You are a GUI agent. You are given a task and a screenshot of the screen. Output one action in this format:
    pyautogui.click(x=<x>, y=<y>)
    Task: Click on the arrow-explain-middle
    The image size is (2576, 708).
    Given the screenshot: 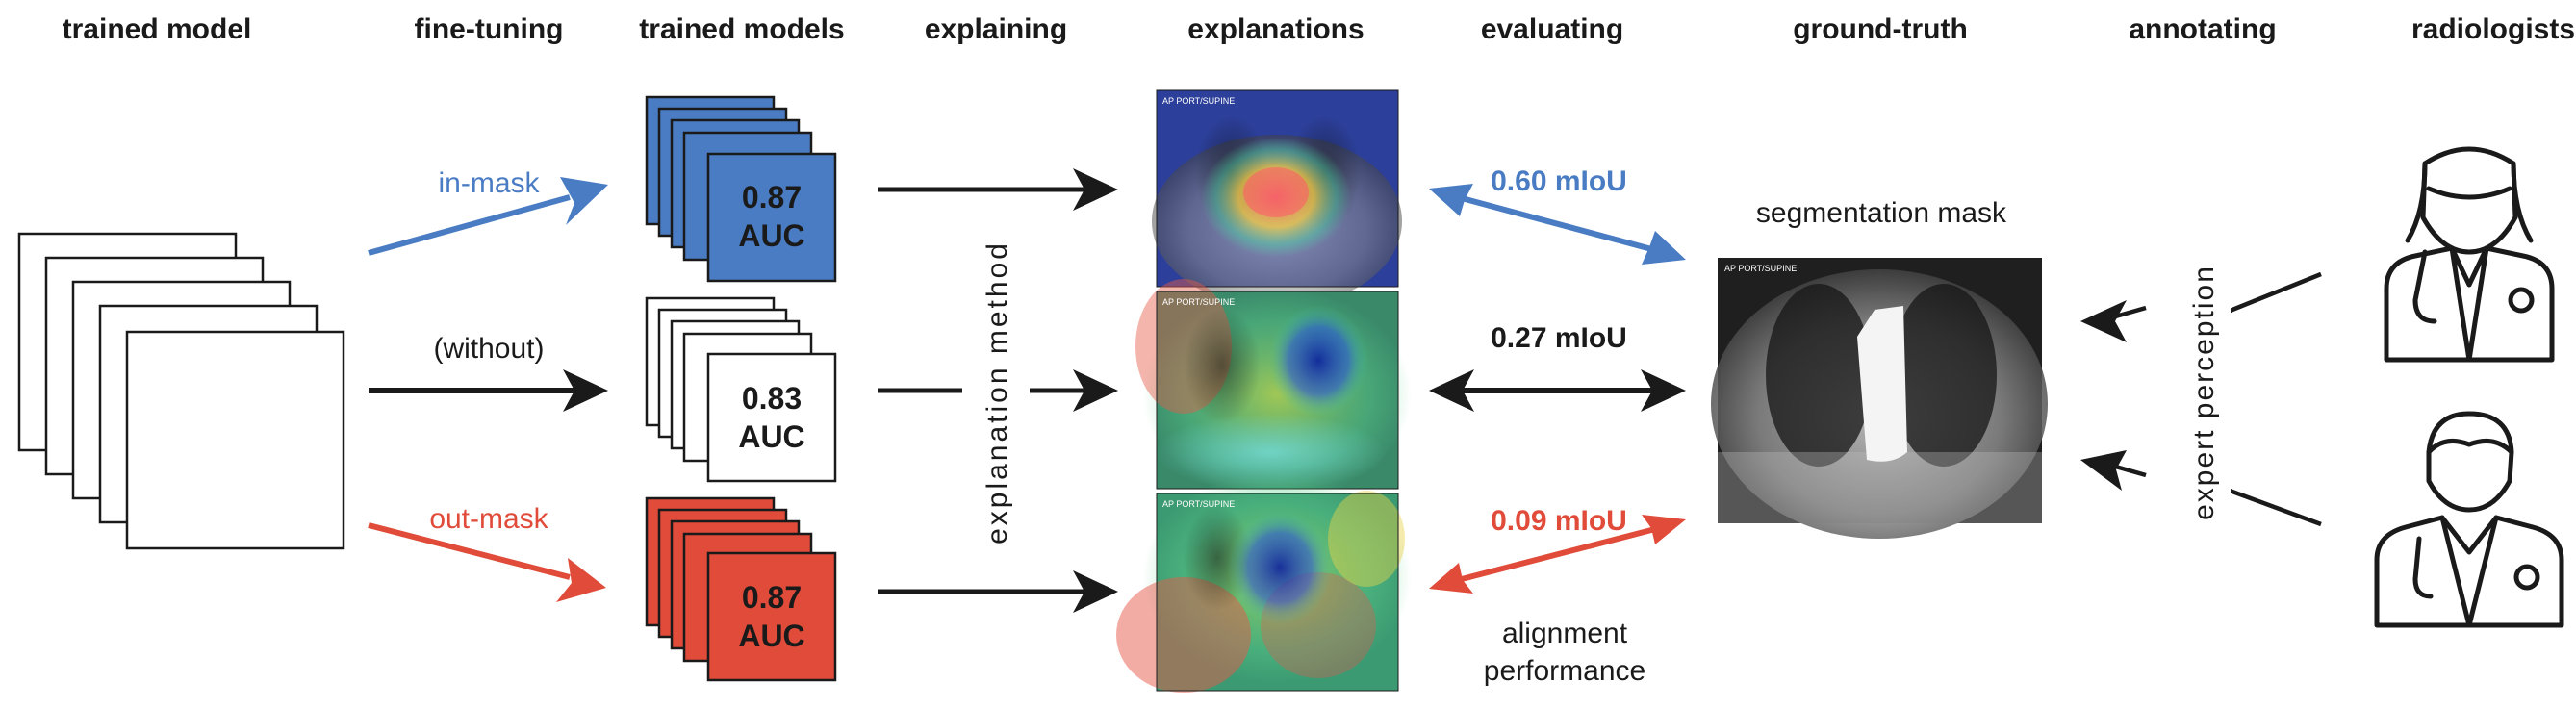 What is the action you would take?
    pyautogui.click(x=998, y=390)
    